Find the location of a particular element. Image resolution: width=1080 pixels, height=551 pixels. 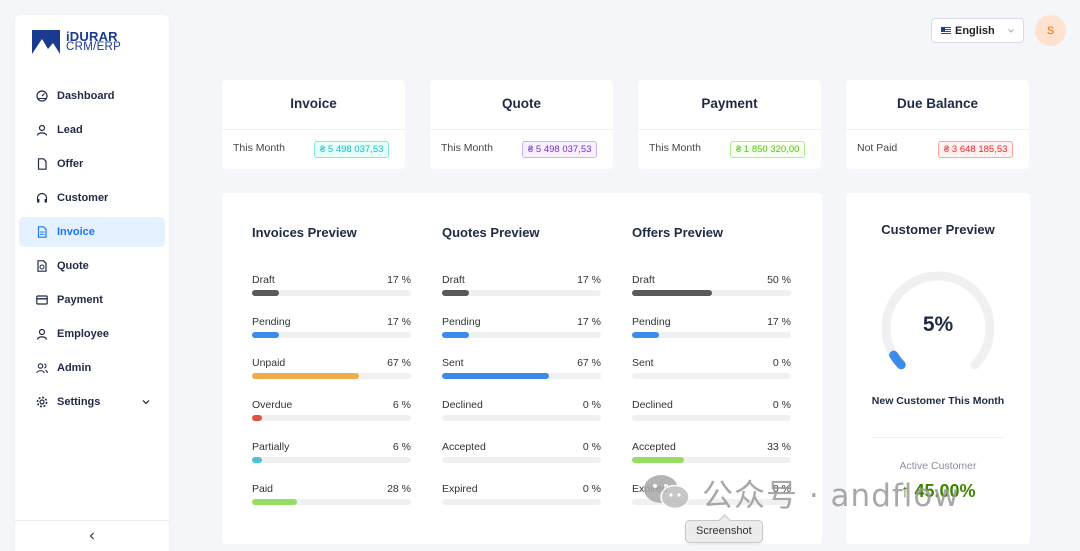

preview-title: Quotes Preview is located at coordinates (491, 232).